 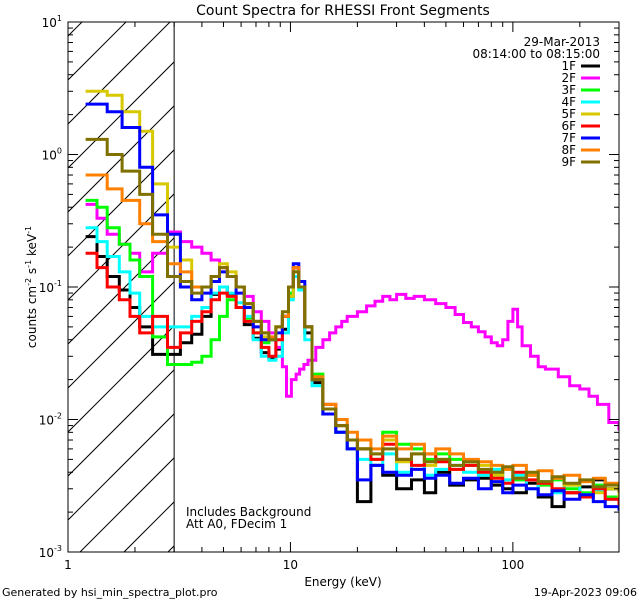 I want to click on y-tick-label: 10⁰, so click(x=52, y=155).